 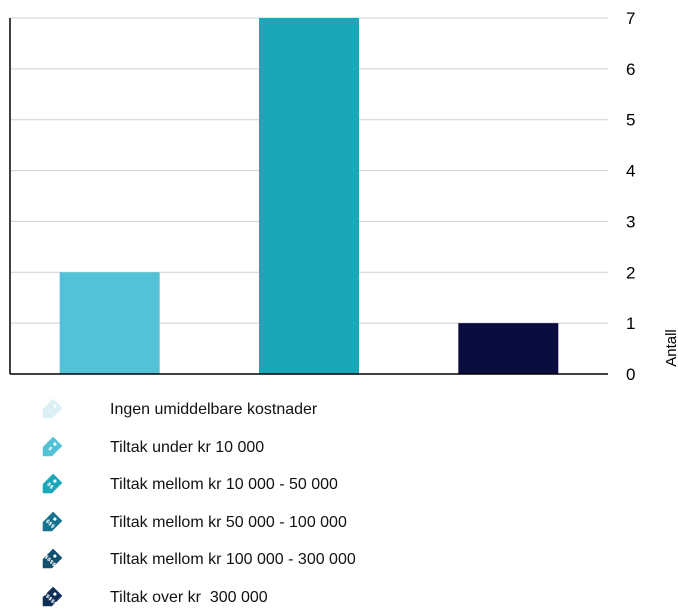 I want to click on tag-icon: $$$$, so click(x=51, y=560).